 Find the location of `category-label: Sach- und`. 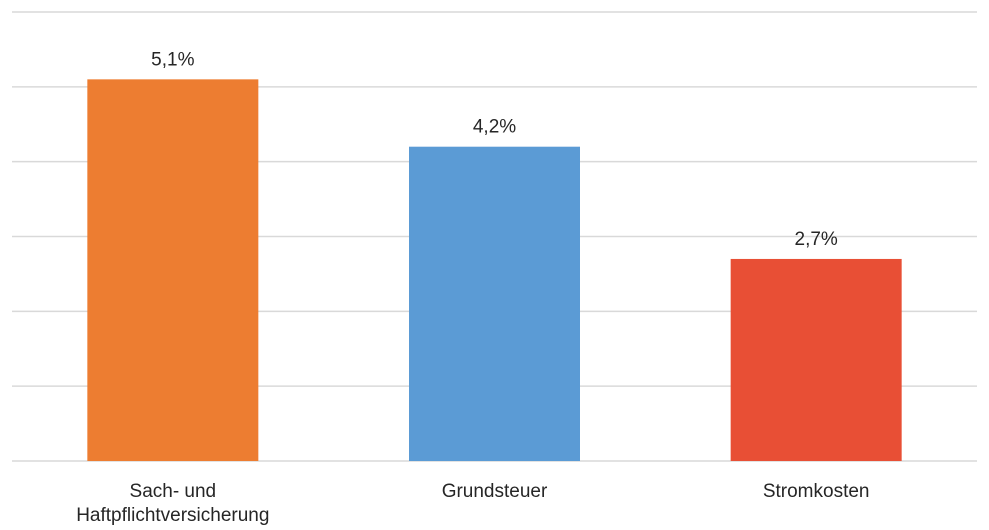

category-label: Sach- und is located at coordinates (173, 491).